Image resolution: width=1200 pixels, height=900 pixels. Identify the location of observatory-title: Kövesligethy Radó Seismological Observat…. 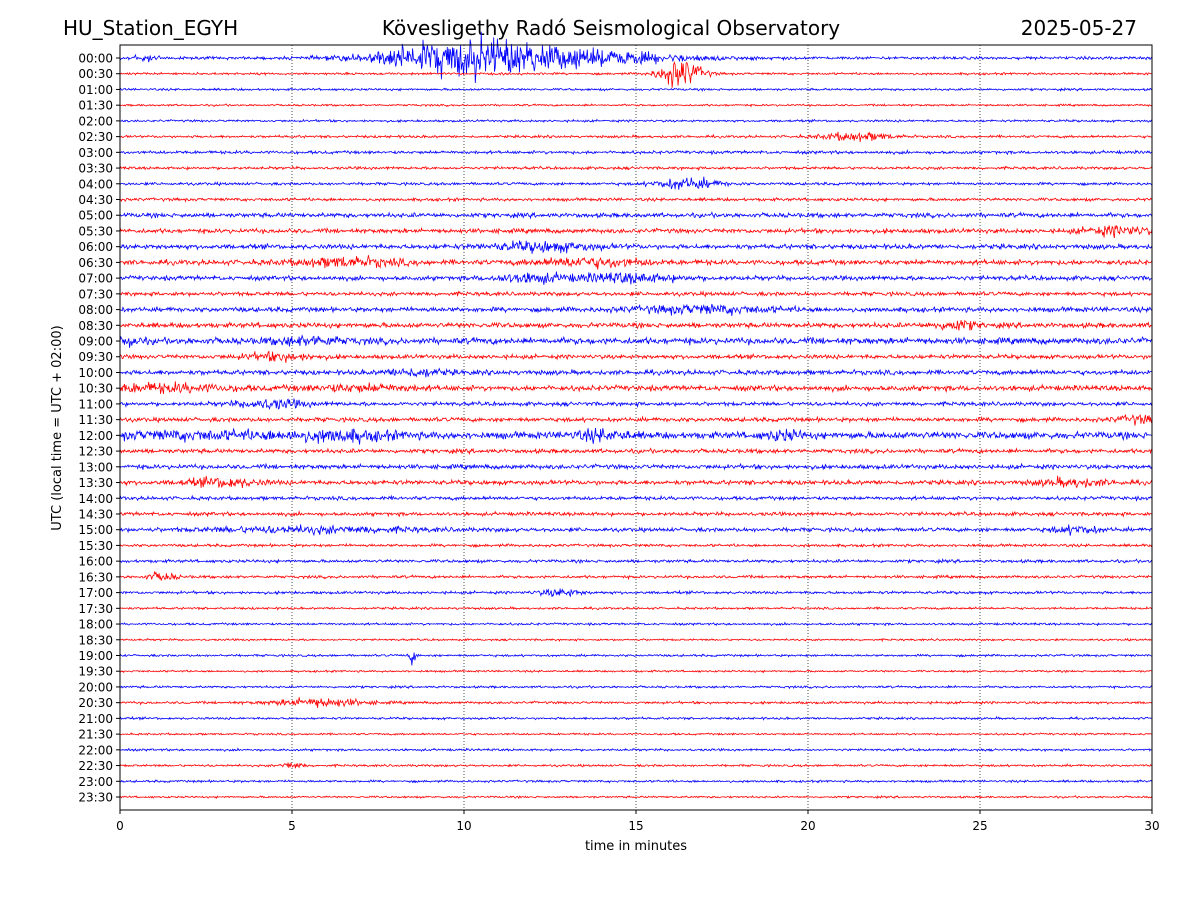
(611, 28).